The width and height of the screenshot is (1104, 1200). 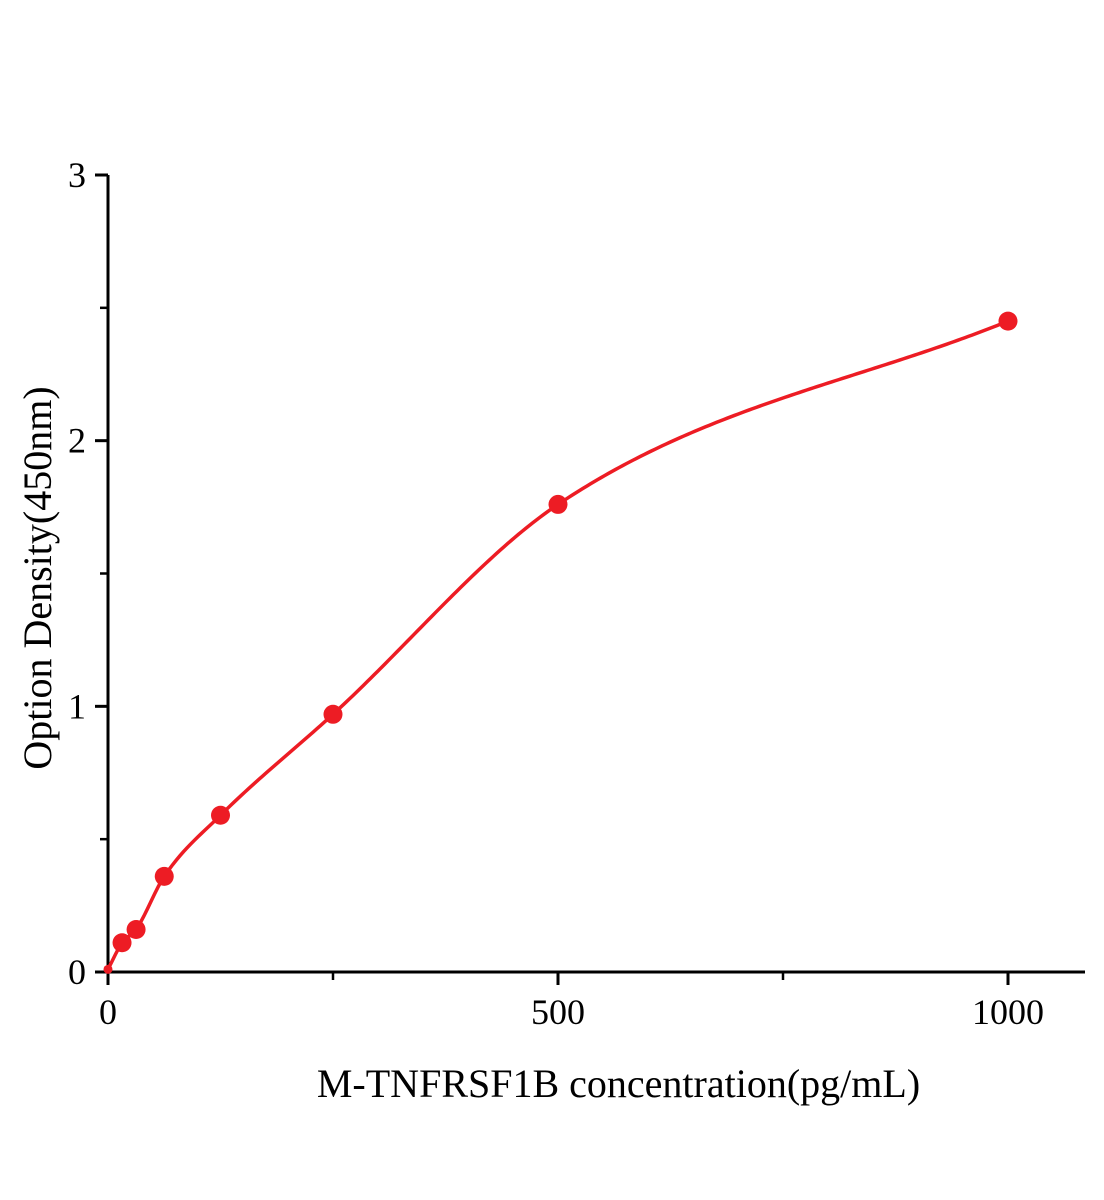 What do you see at coordinates (77, 706) in the screenshot?
I see `y-tick-label: 1` at bounding box center [77, 706].